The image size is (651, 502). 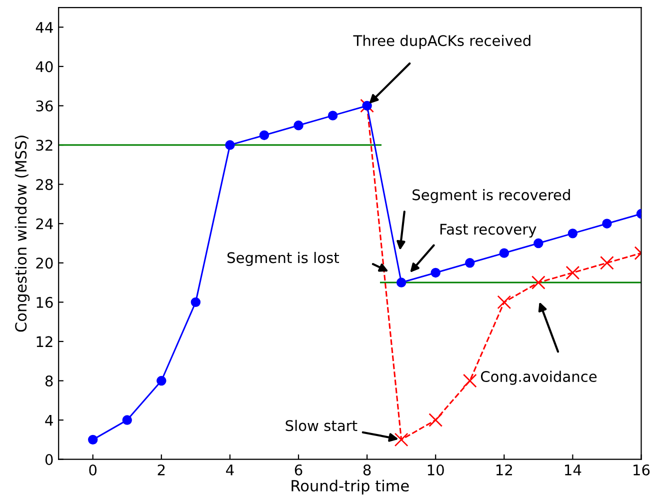 What do you see at coordinates (44, 342) in the screenshot?
I see `y-tick-label: 12` at bounding box center [44, 342].